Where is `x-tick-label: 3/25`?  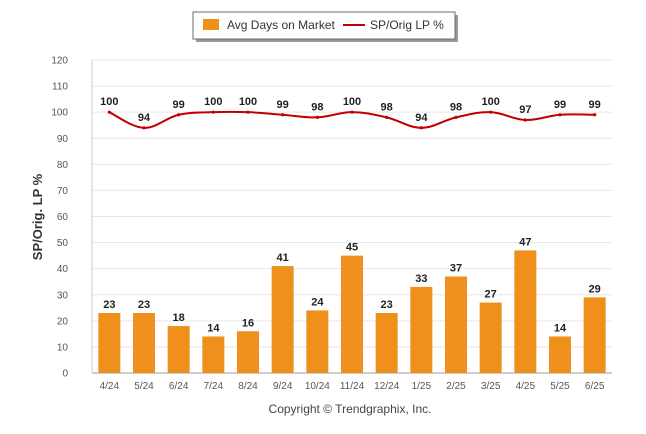 x-tick-label: 3/25 is located at coordinates (491, 386).